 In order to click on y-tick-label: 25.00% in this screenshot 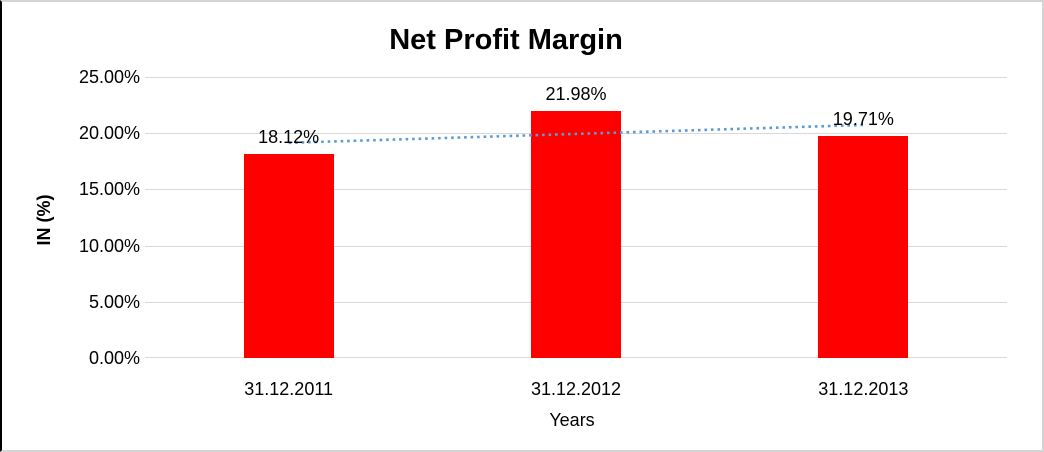, I will do `click(109, 77)`.